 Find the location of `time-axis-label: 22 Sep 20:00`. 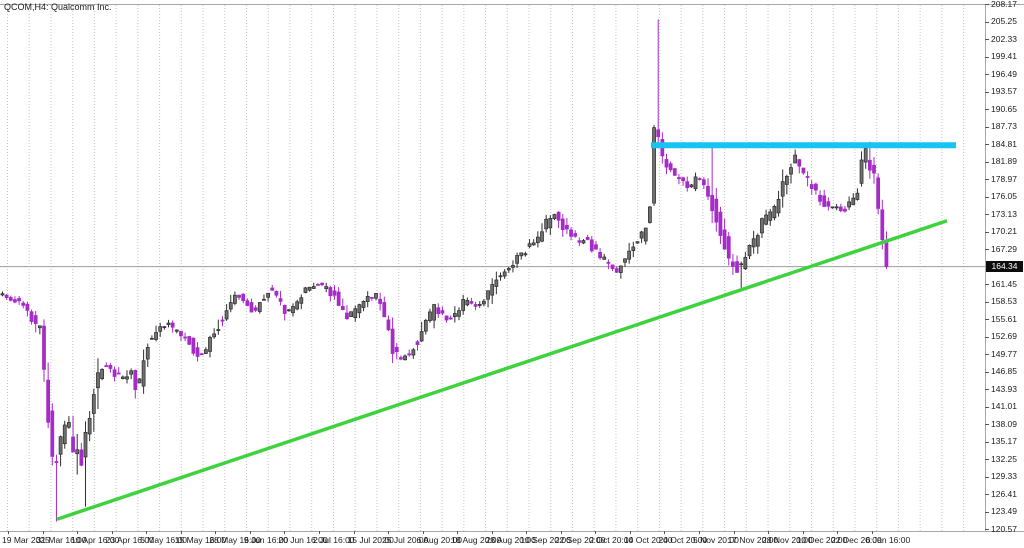

time-axis-label: 22 Sep 20:00 is located at coordinates (580, 540).